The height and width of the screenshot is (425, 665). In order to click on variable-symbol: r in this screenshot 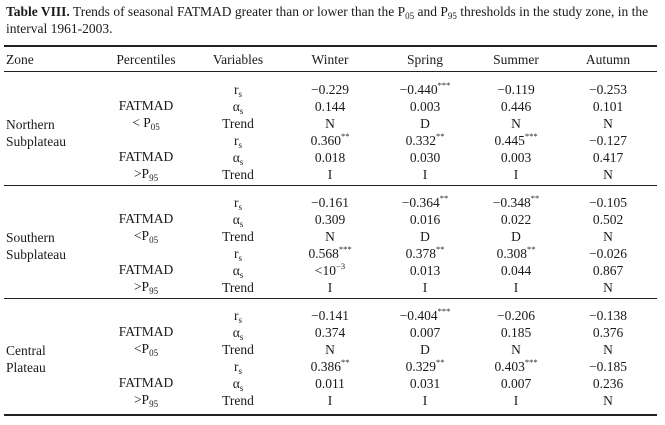, I will do `click(236, 253)`.